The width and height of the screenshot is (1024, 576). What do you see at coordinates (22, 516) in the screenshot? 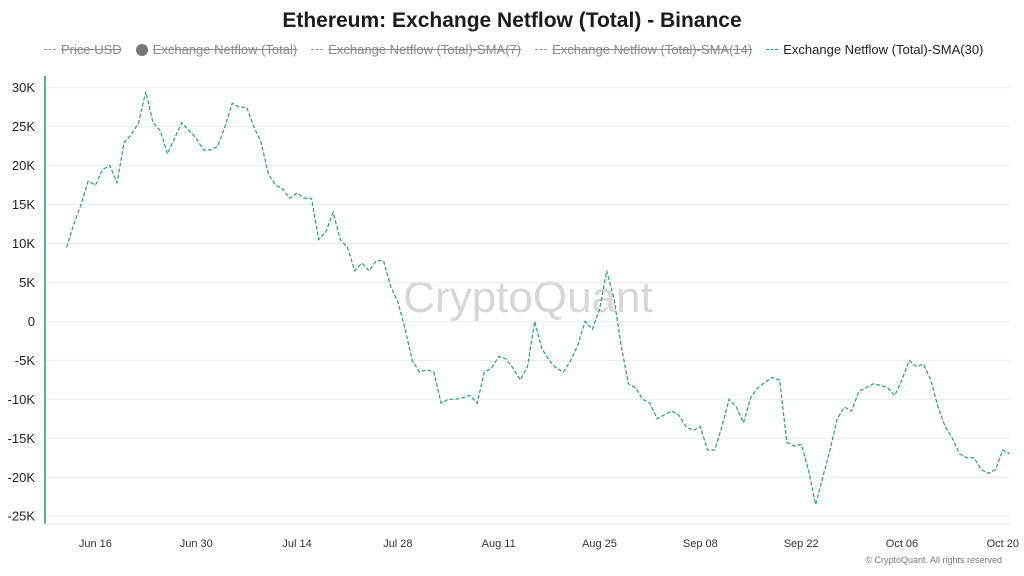
I see `y-tick-label: -25K` at bounding box center [22, 516].